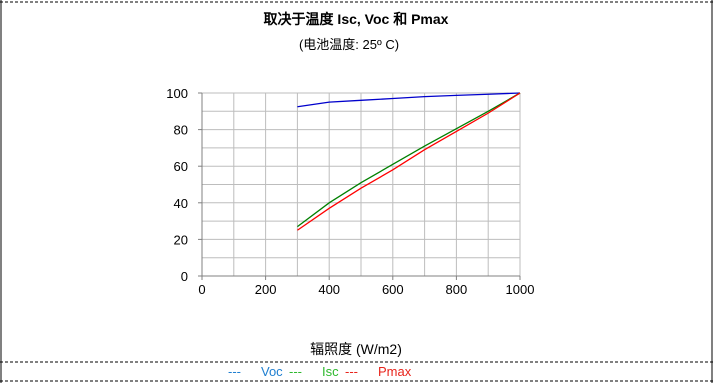  What do you see at coordinates (184, 276) in the screenshot?
I see `y-tick-label: 0` at bounding box center [184, 276].